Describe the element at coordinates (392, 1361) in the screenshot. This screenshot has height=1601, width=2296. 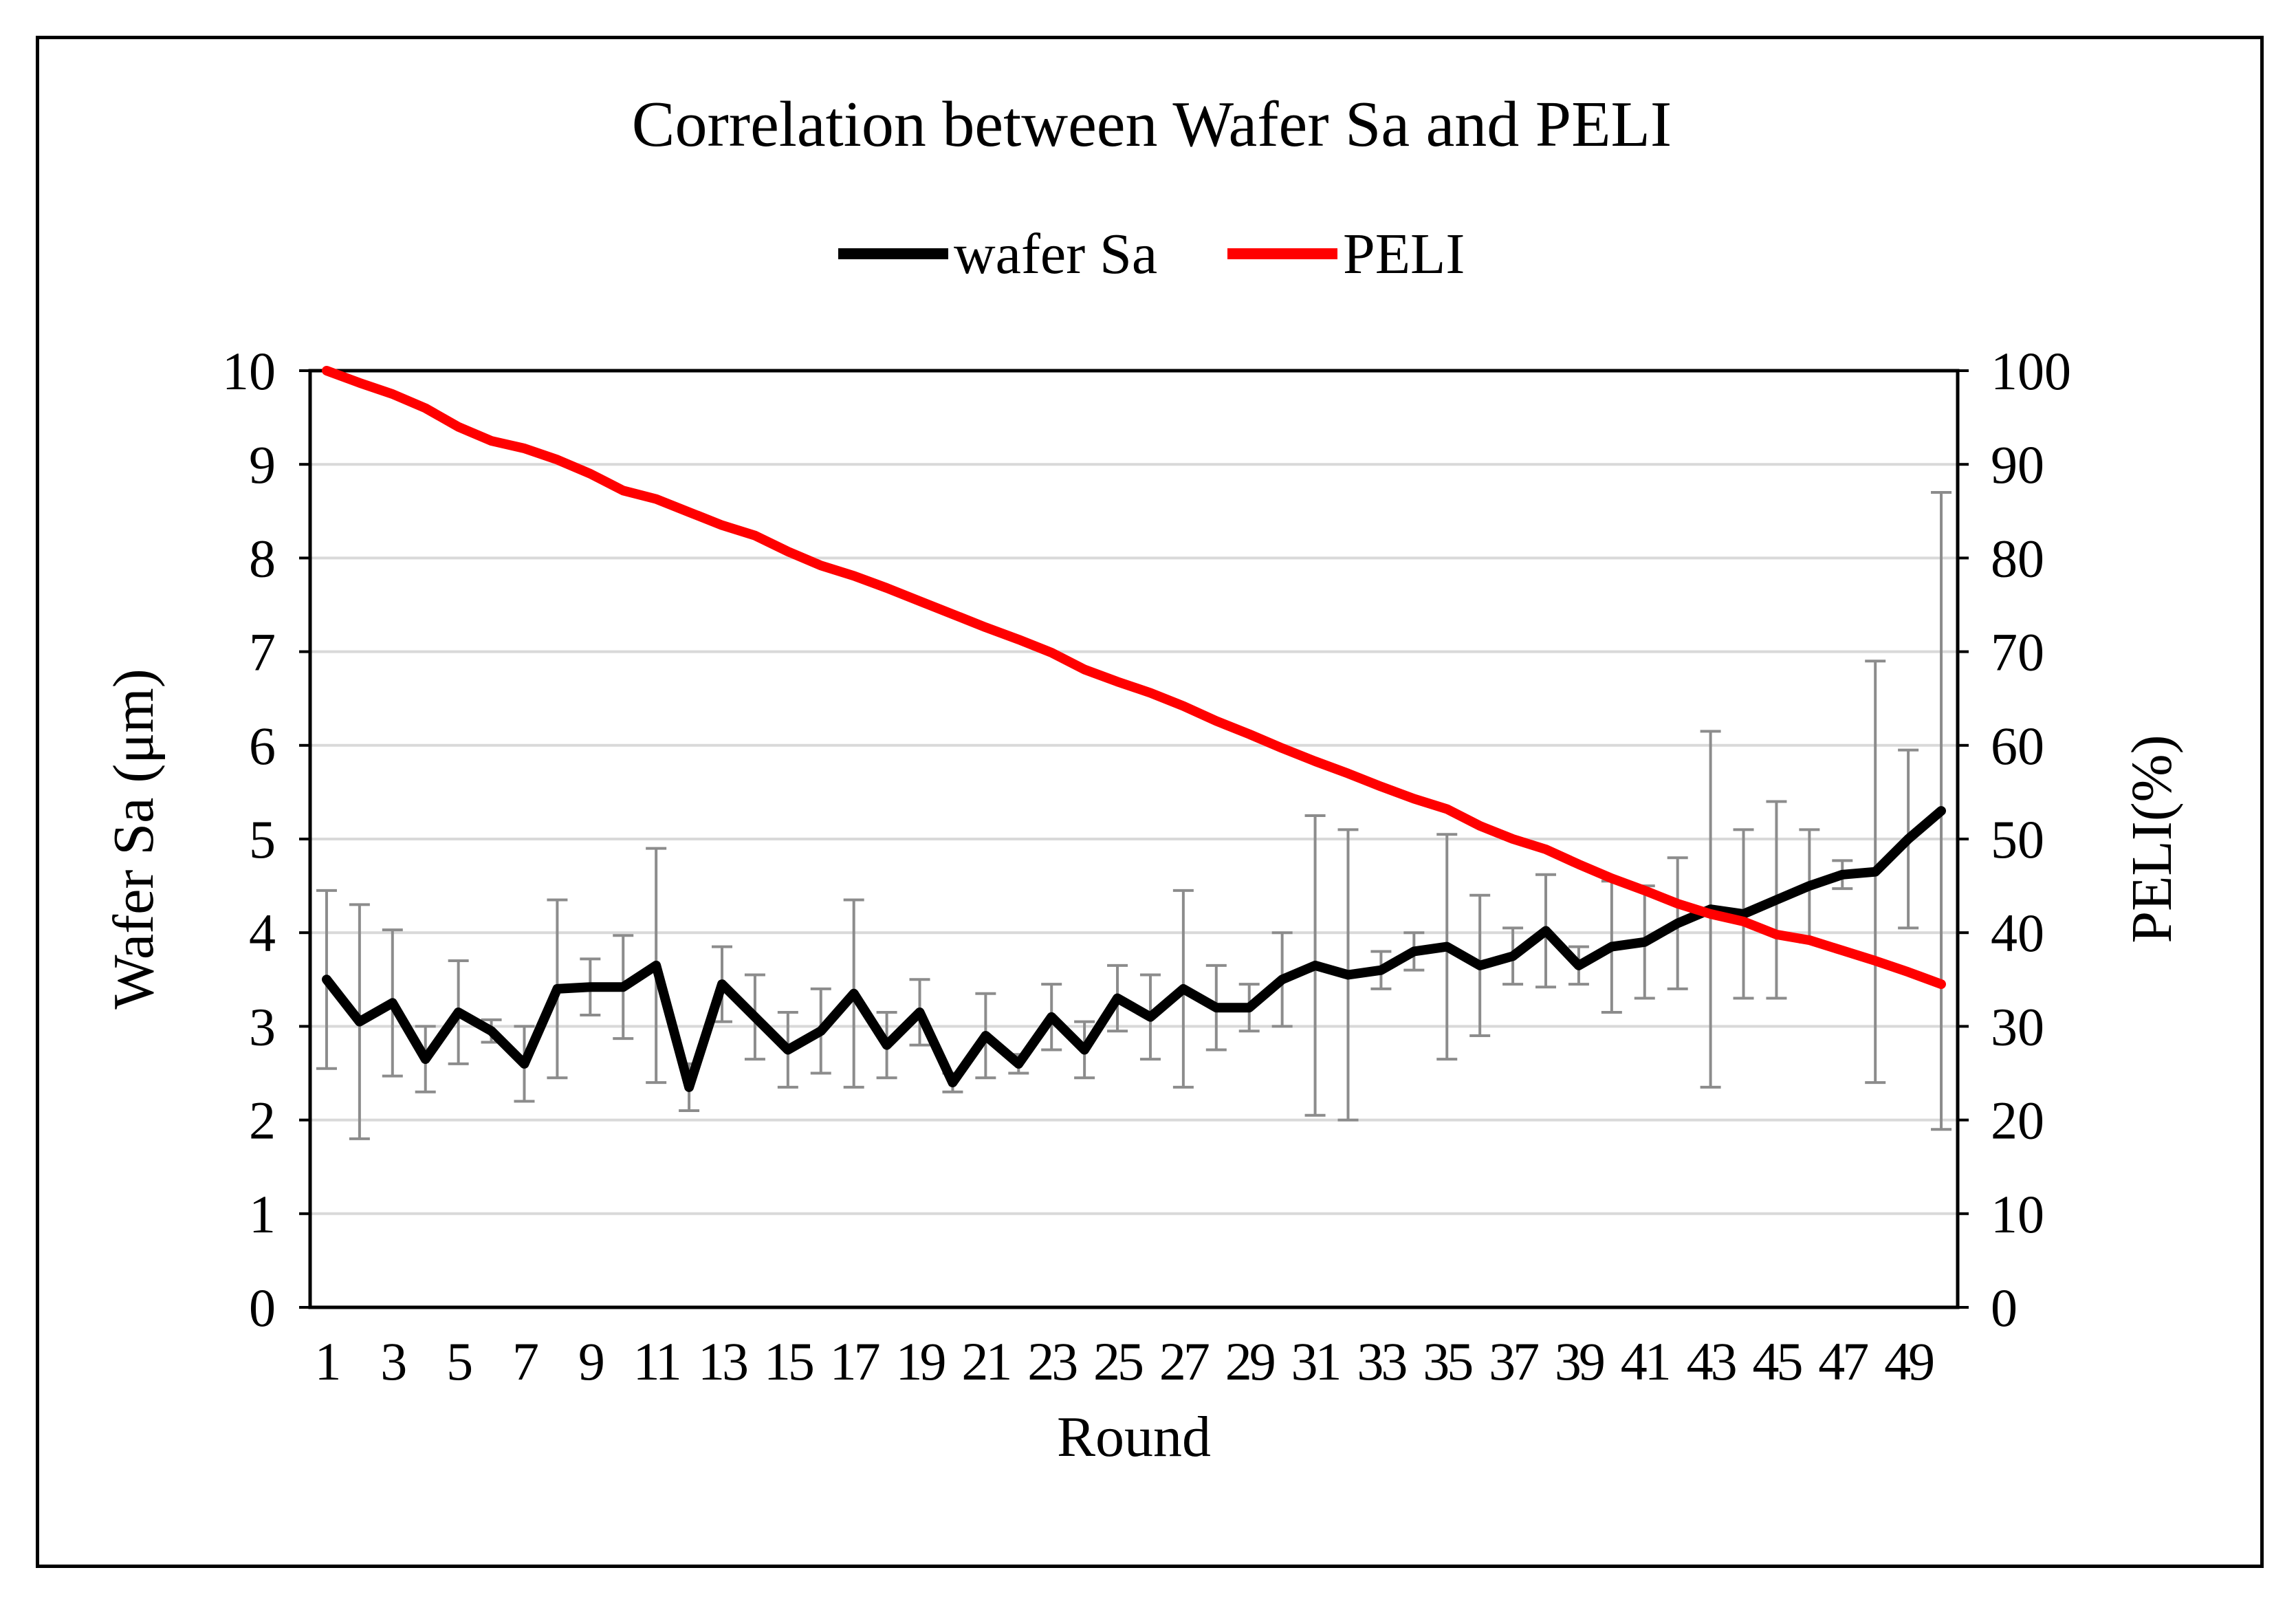
I see `x-tick-label-3: 3` at that location.